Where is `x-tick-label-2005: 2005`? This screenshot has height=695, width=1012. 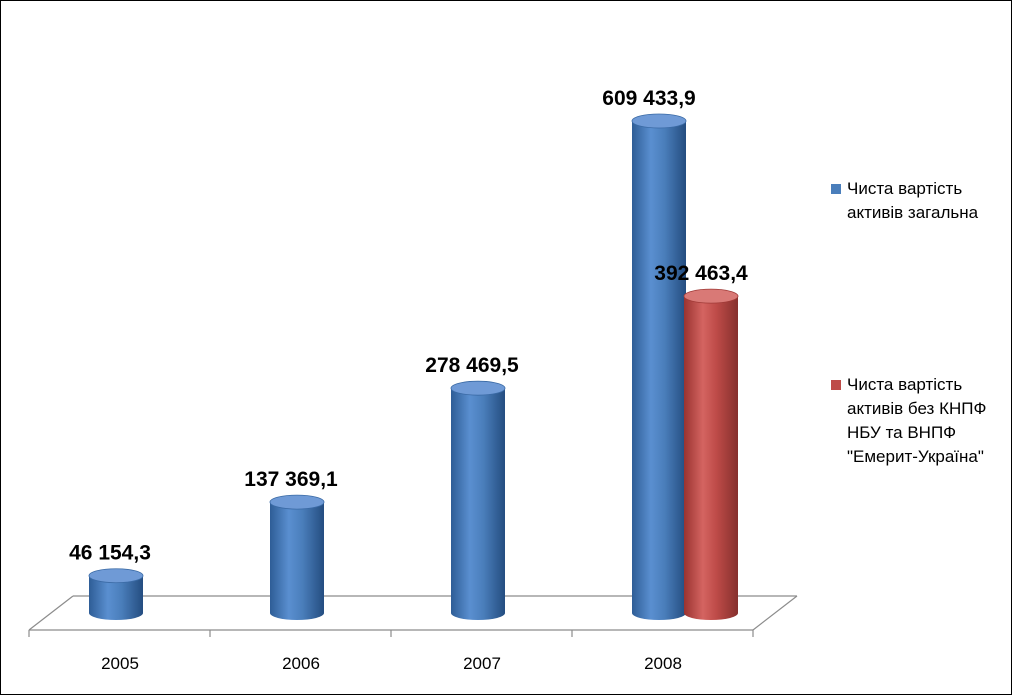
x-tick-label-2005: 2005 is located at coordinates (120, 663).